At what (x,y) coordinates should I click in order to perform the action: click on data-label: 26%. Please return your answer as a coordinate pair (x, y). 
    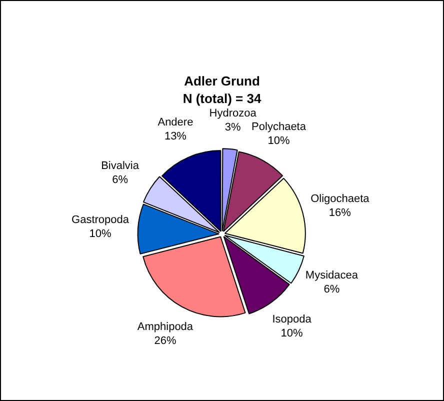
    Looking at the image, I should click on (165, 341).